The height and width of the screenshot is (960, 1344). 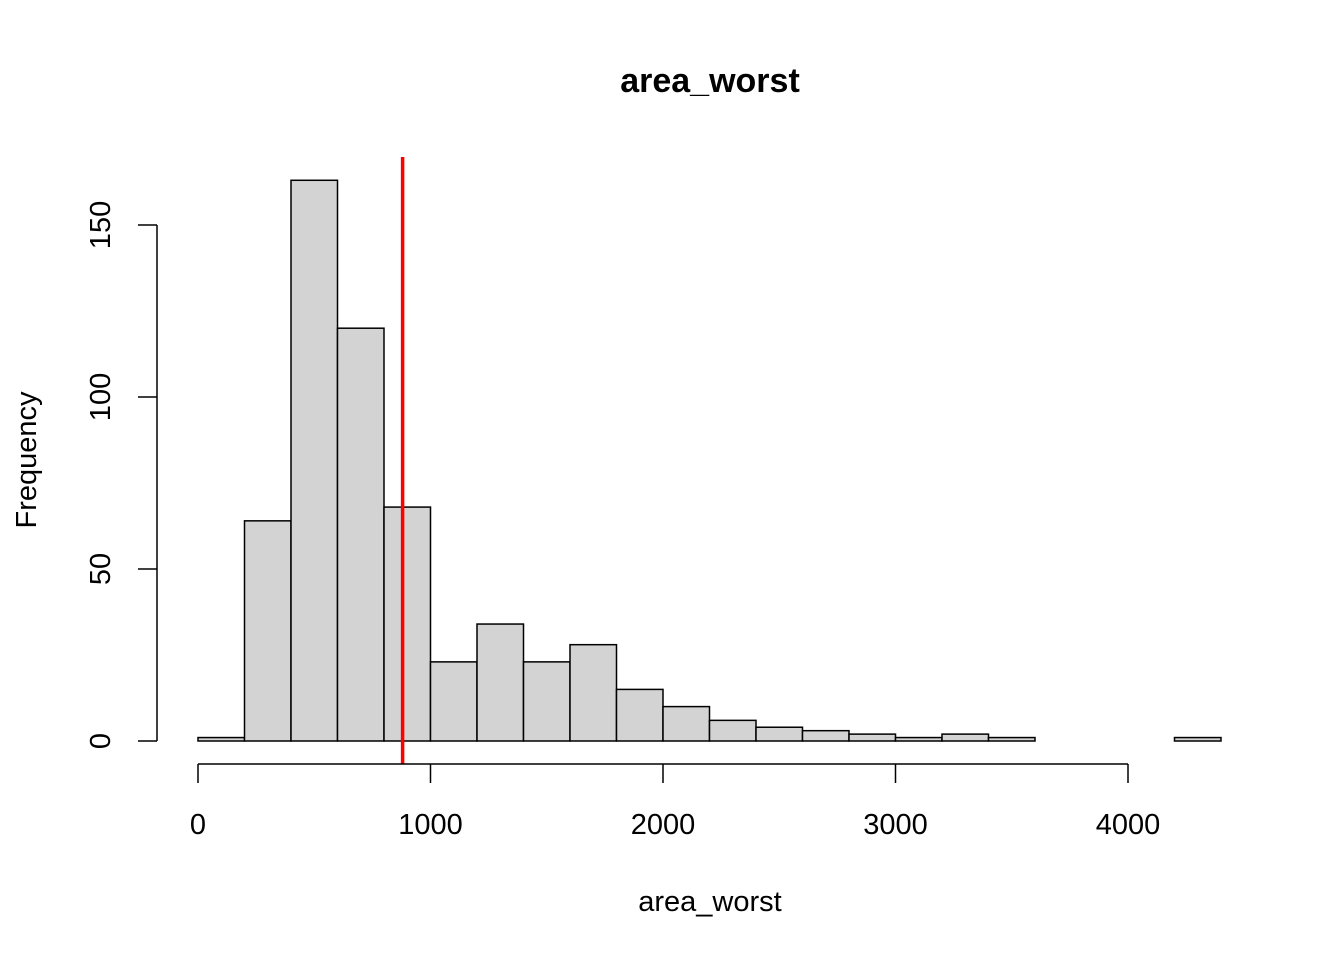 What do you see at coordinates (101, 741) in the screenshot?
I see `y-tick-label: 0` at bounding box center [101, 741].